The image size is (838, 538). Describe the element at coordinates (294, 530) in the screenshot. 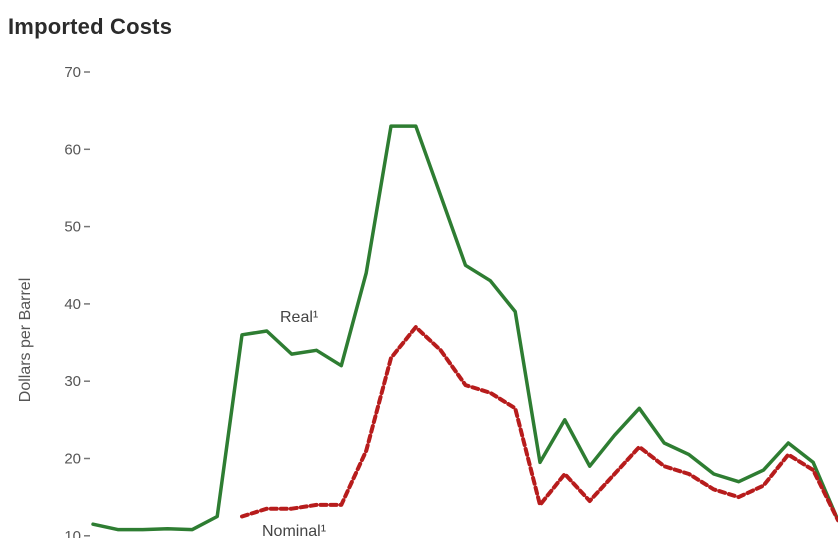

I see `series-label-nominal: Nominal¹` at that location.